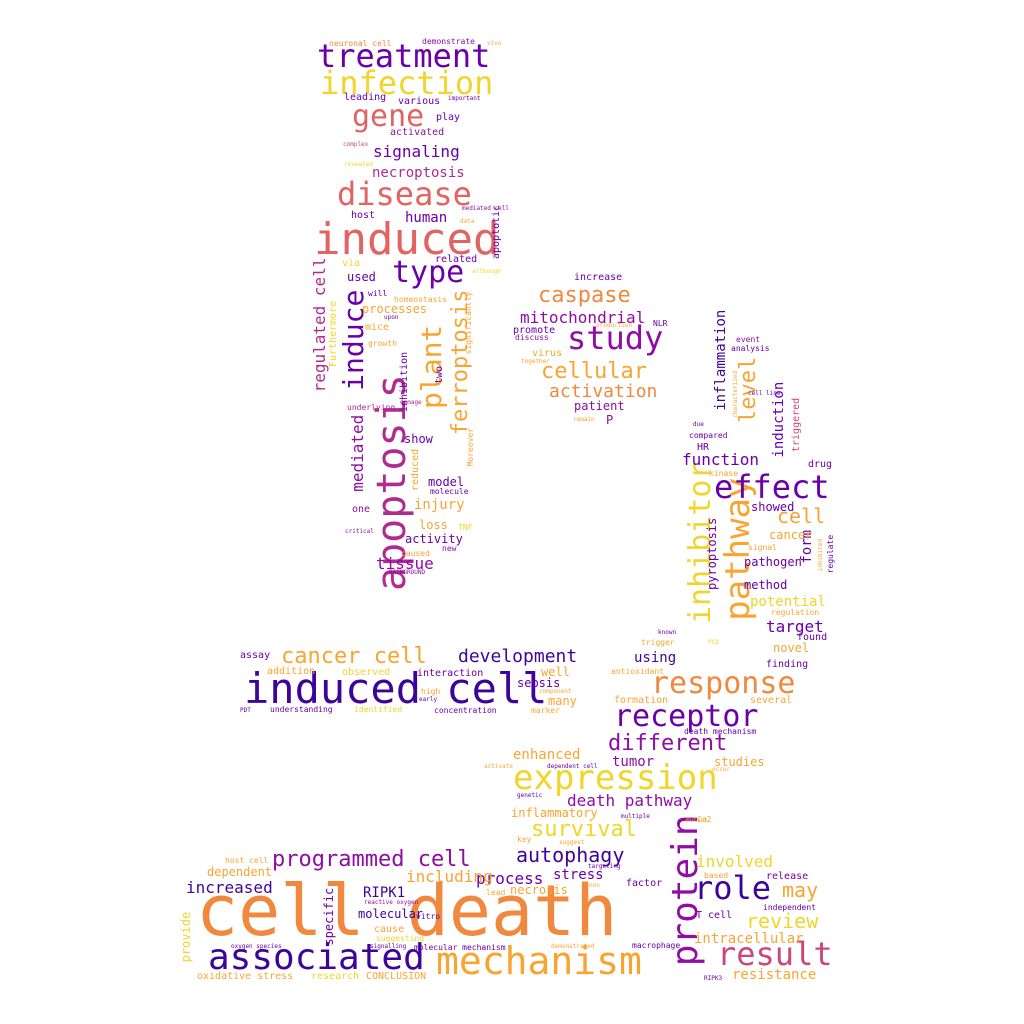  I want to click on word-142: drug, so click(820, 464).